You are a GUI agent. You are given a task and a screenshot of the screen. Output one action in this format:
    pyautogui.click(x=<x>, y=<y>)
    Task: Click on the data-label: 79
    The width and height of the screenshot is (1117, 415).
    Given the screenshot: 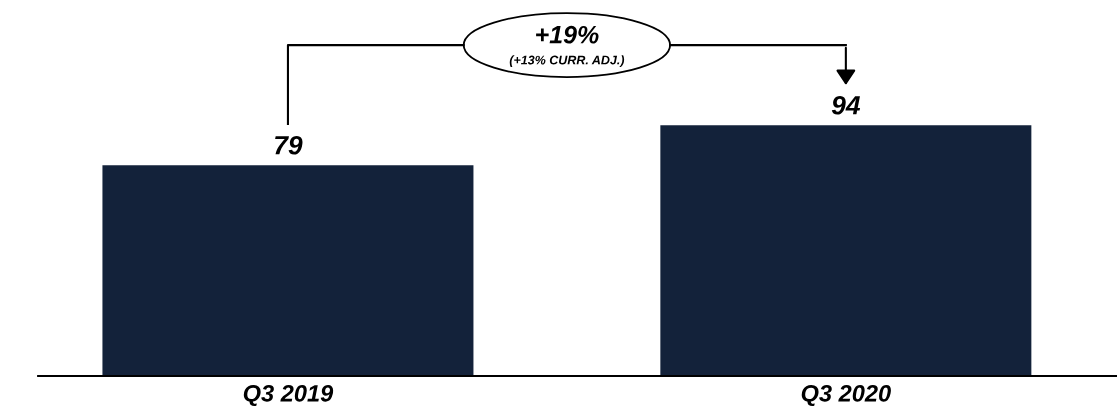 What is the action you would take?
    pyautogui.click(x=289, y=145)
    